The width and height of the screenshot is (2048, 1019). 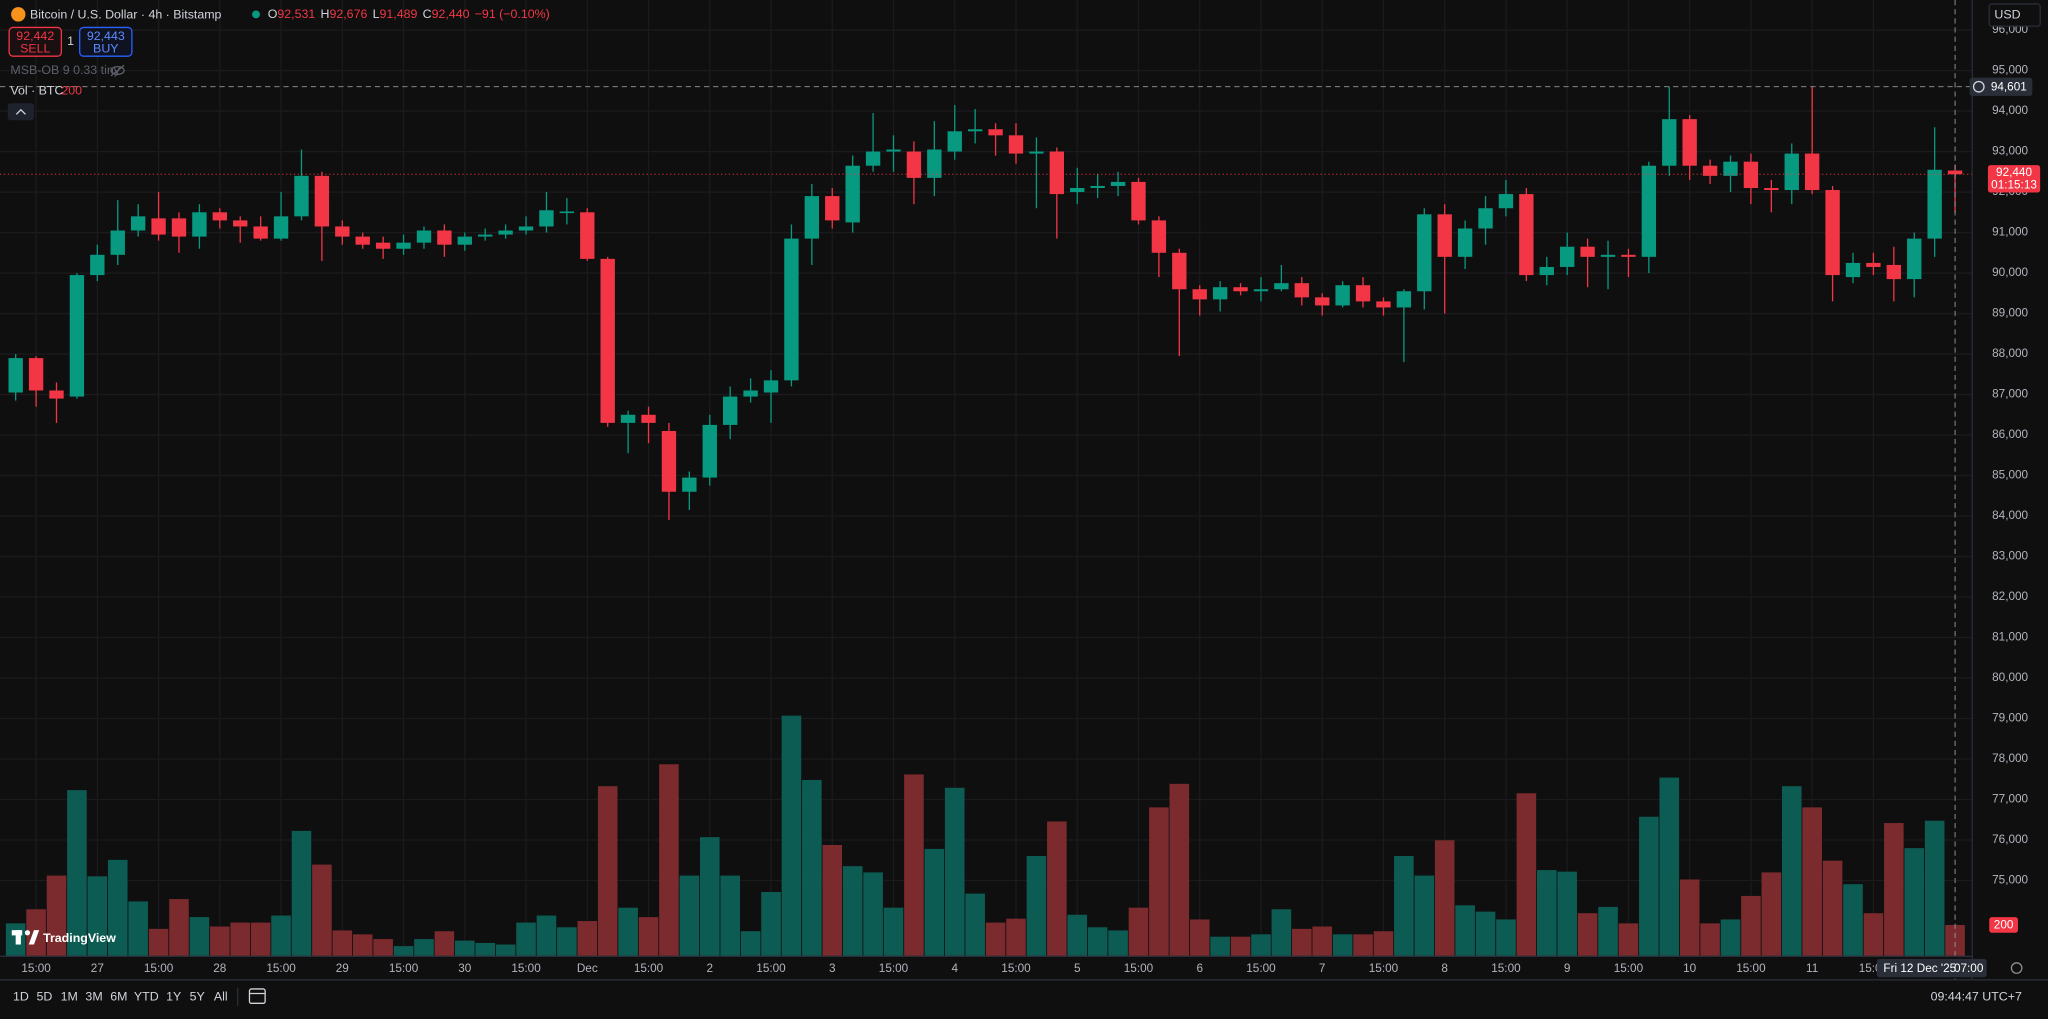 I want to click on timeframe-button: 1Y, so click(x=173, y=997).